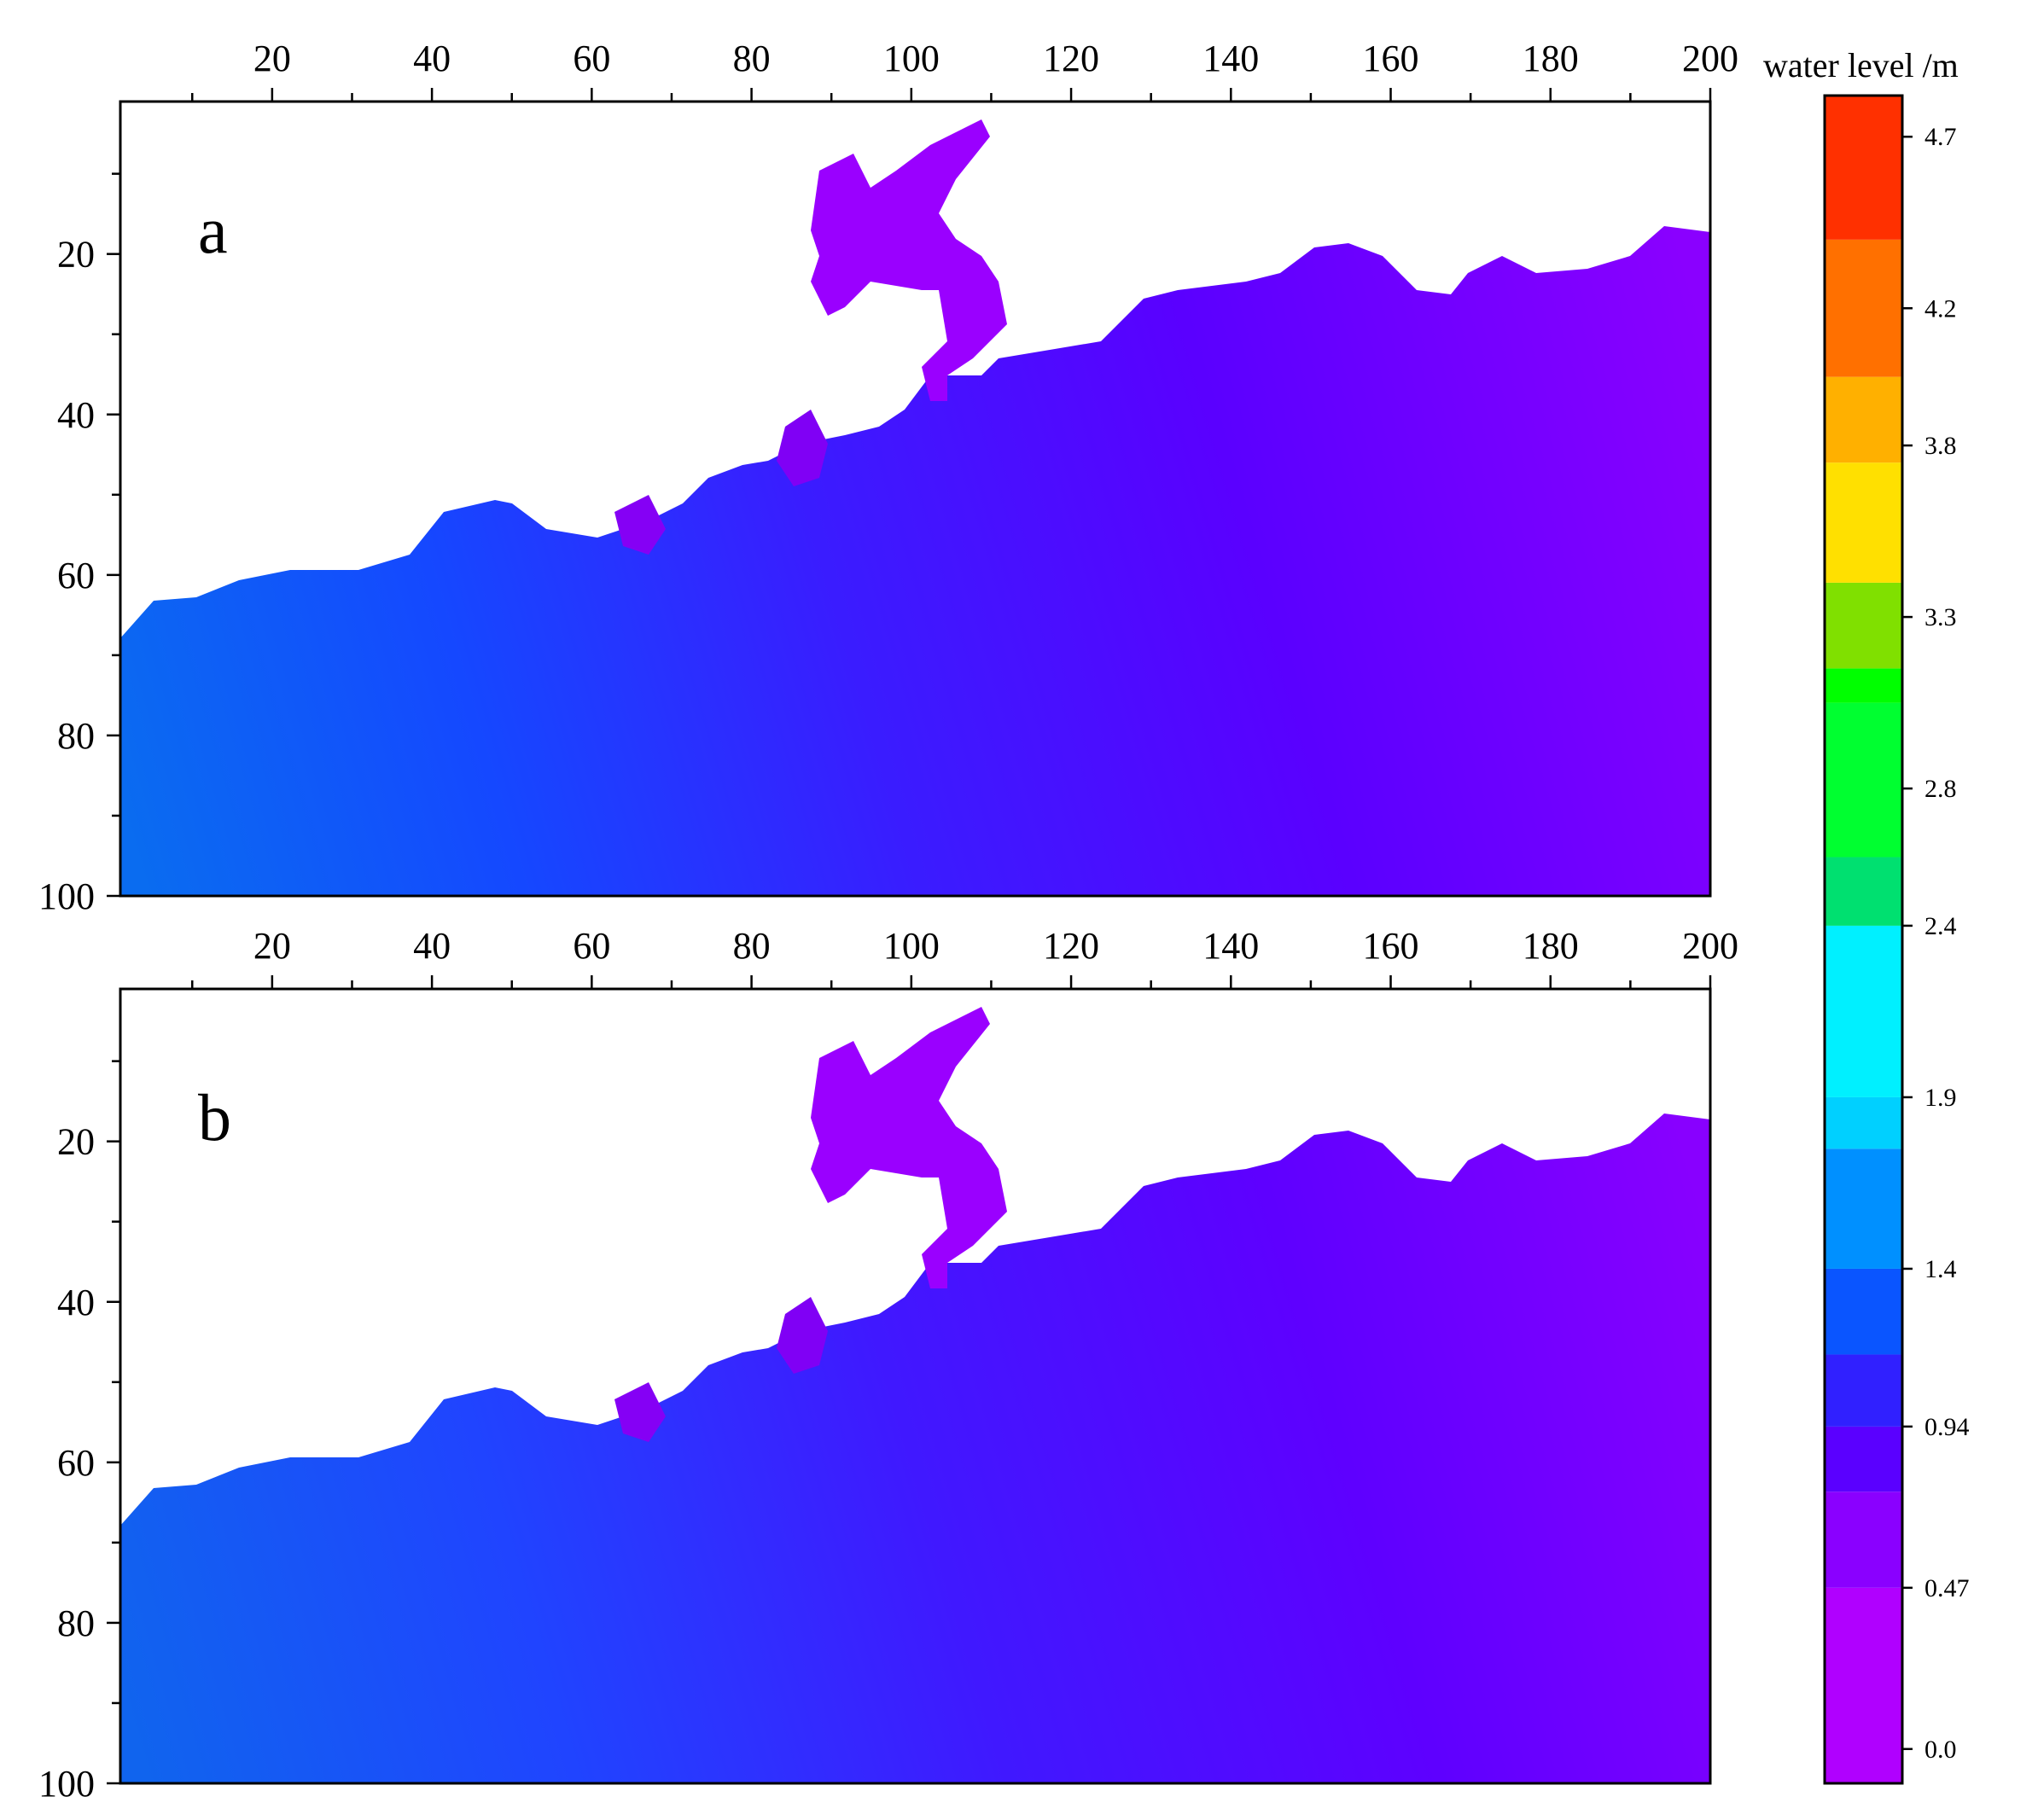 This screenshot has width=2038, height=1820. What do you see at coordinates (76, 1463) in the screenshot?
I see `y-tick-label-b: 60` at bounding box center [76, 1463].